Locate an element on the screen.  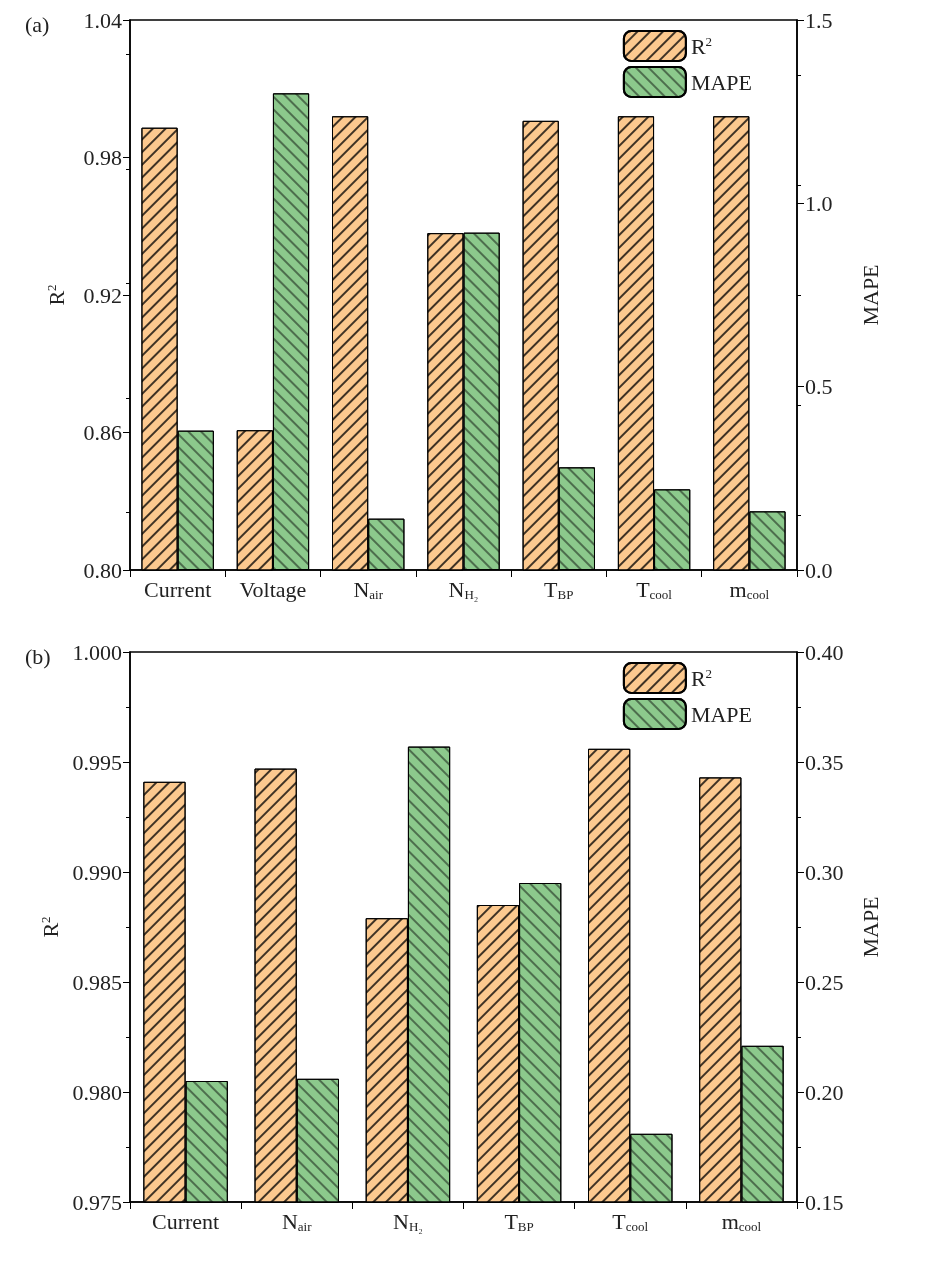
y-tick-label: 0.86 is located at coordinates (102, 432).